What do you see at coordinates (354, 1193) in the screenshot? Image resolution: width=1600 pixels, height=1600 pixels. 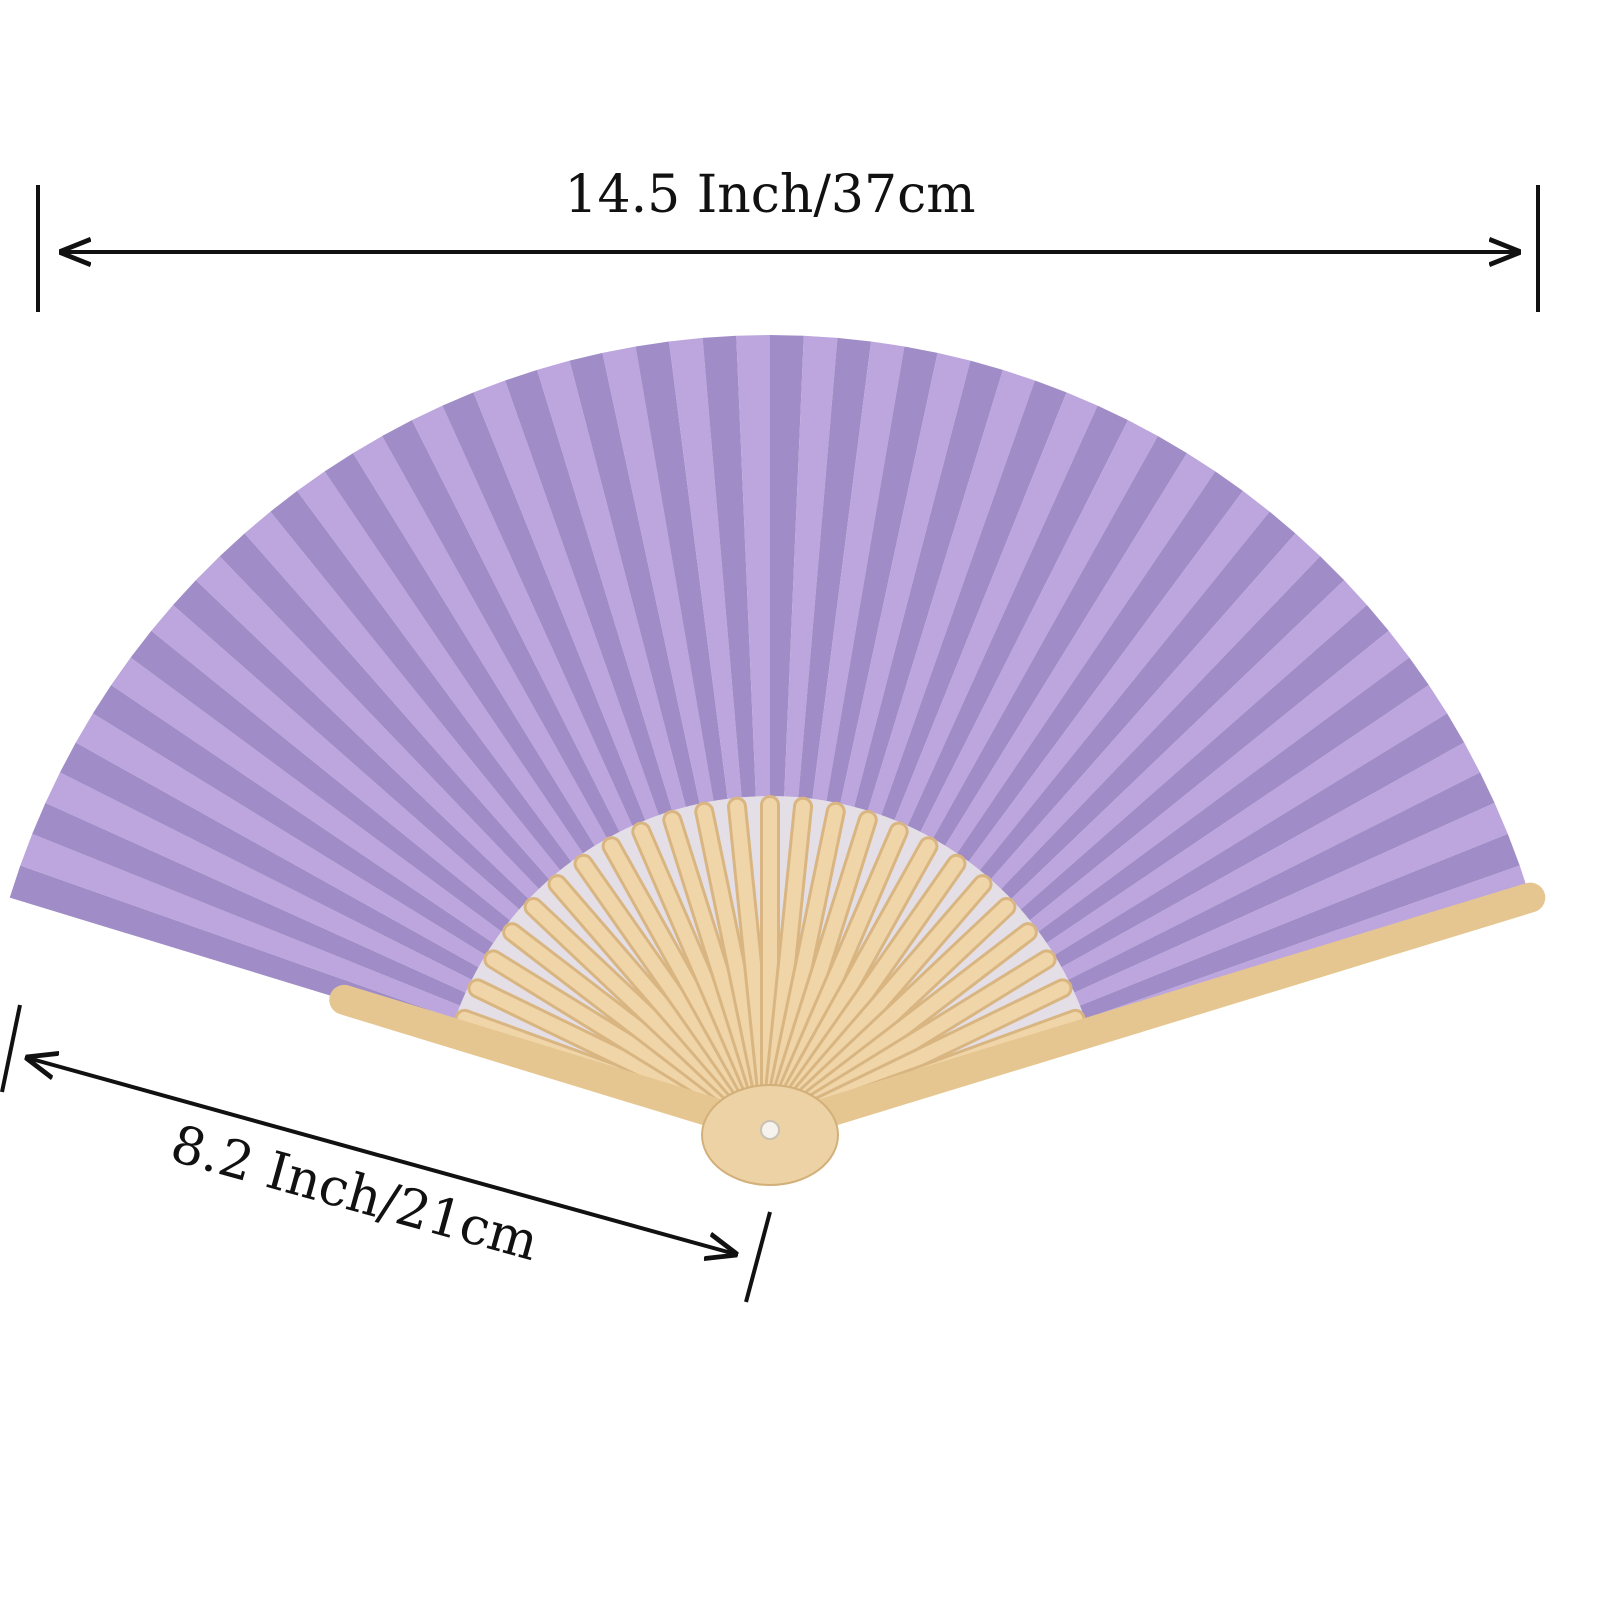 I see `length-label: 8.2 Inch/21cm` at bounding box center [354, 1193].